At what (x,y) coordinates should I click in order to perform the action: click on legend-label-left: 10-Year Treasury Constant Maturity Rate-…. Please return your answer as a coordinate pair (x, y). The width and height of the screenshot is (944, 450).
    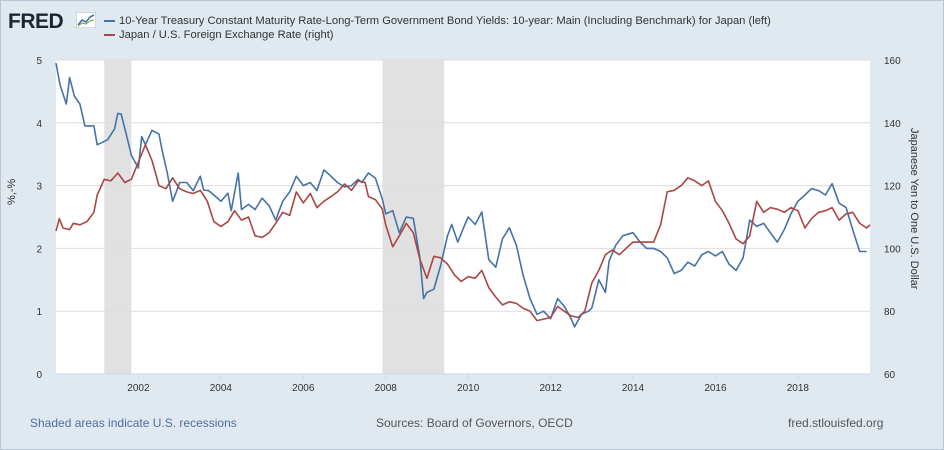
    Looking at the image, I should click on (445, 21).